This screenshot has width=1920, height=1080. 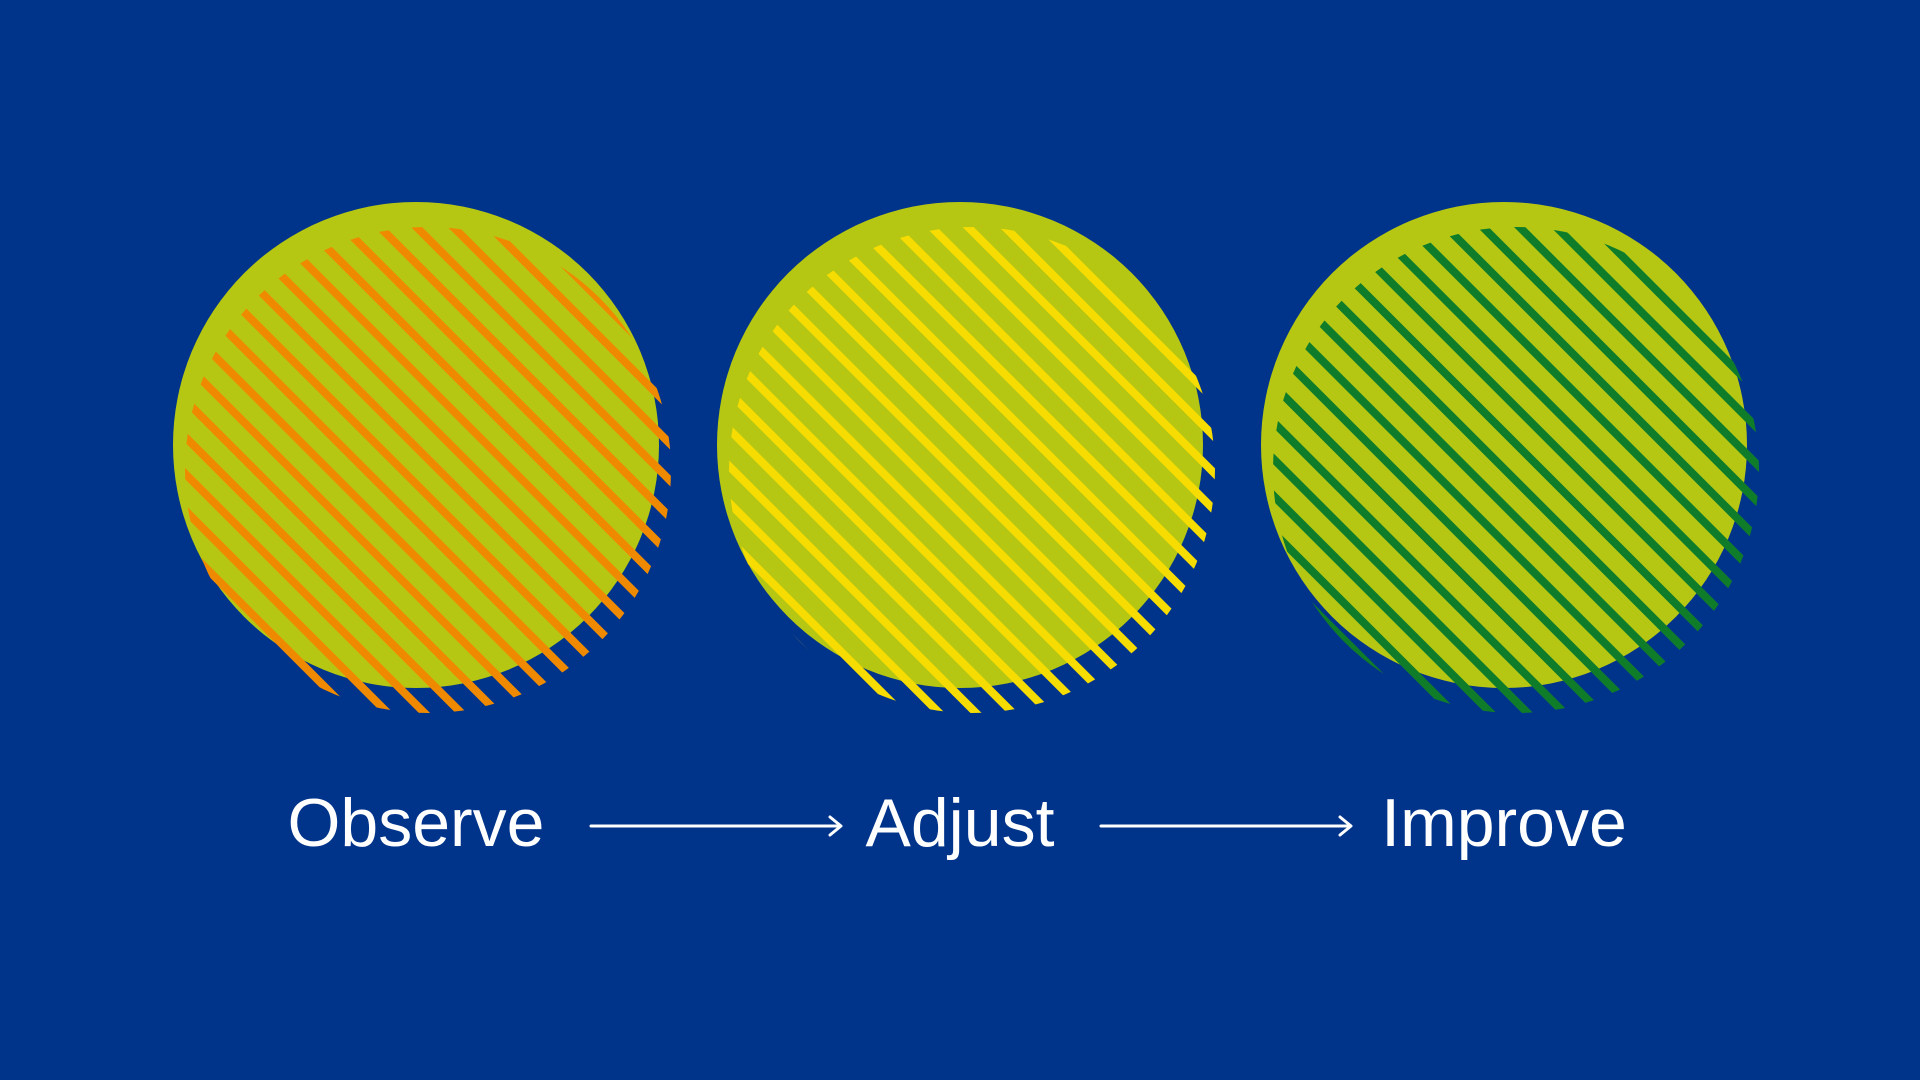 I want to click on arrow-adjust-to-improve, so click(x=1226, y=826).